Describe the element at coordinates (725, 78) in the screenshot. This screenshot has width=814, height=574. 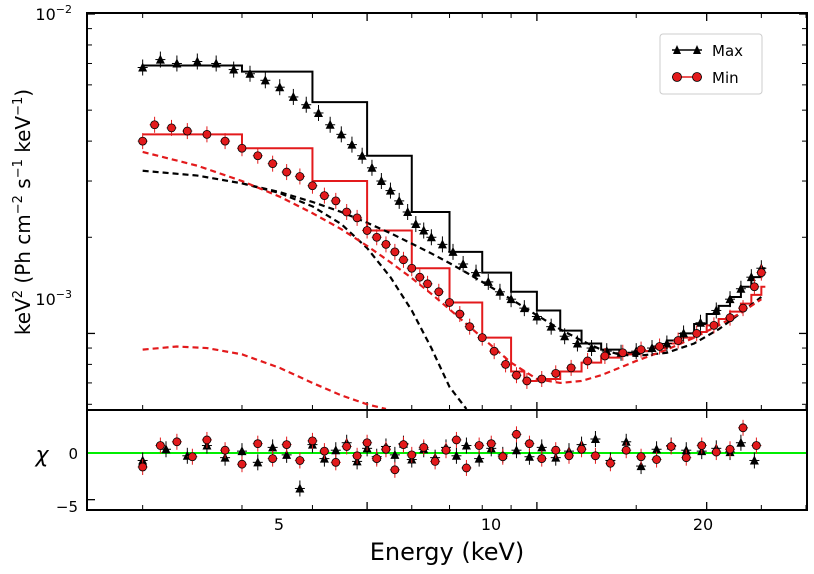
I see `legend-min-label: Min` at that location.